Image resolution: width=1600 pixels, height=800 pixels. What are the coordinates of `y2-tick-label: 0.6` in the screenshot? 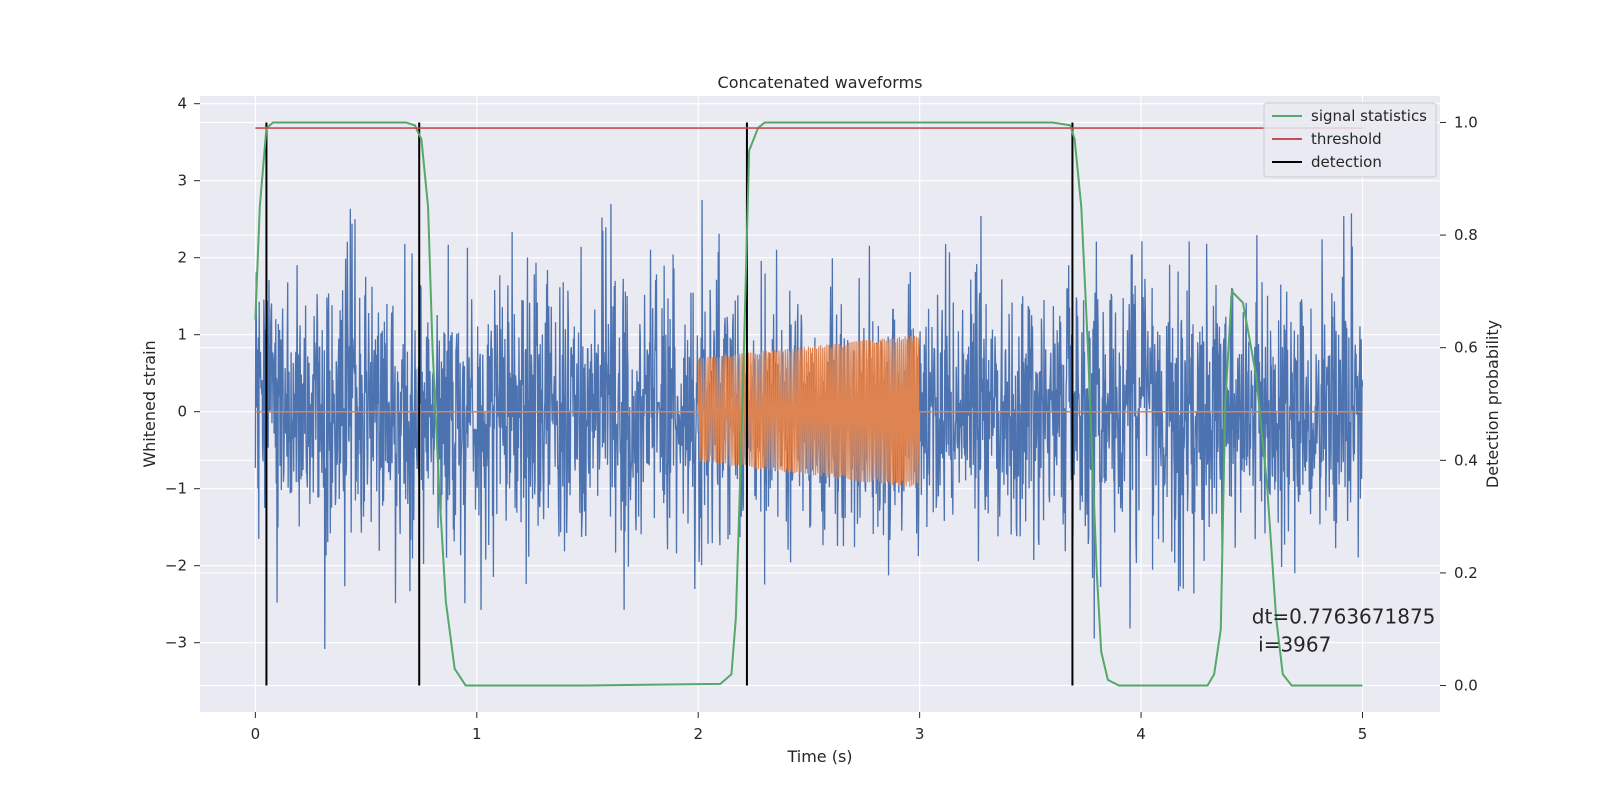 It's located at (1466, 348).